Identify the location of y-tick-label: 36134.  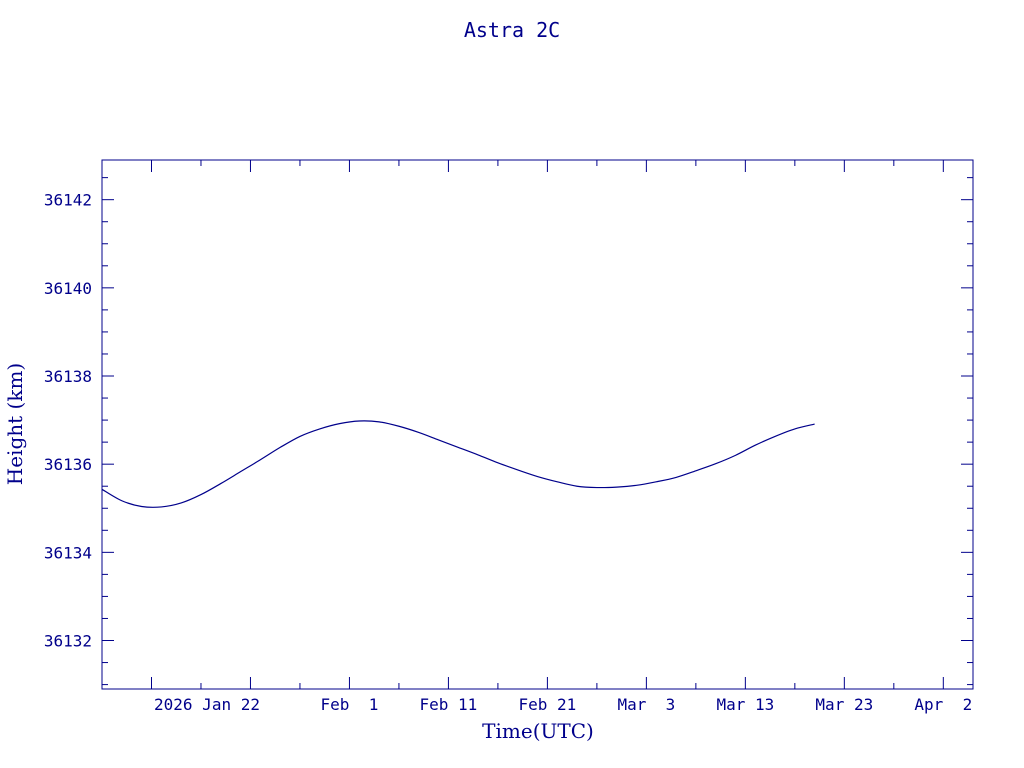
(68, 552).